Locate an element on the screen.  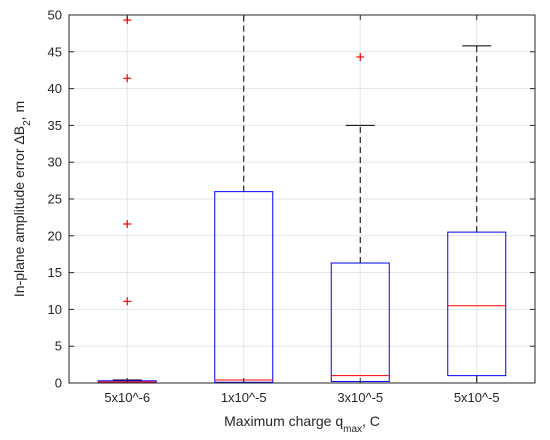
x-axis-label: Maximum charge qmax, C is located at coordinates (302, 424).